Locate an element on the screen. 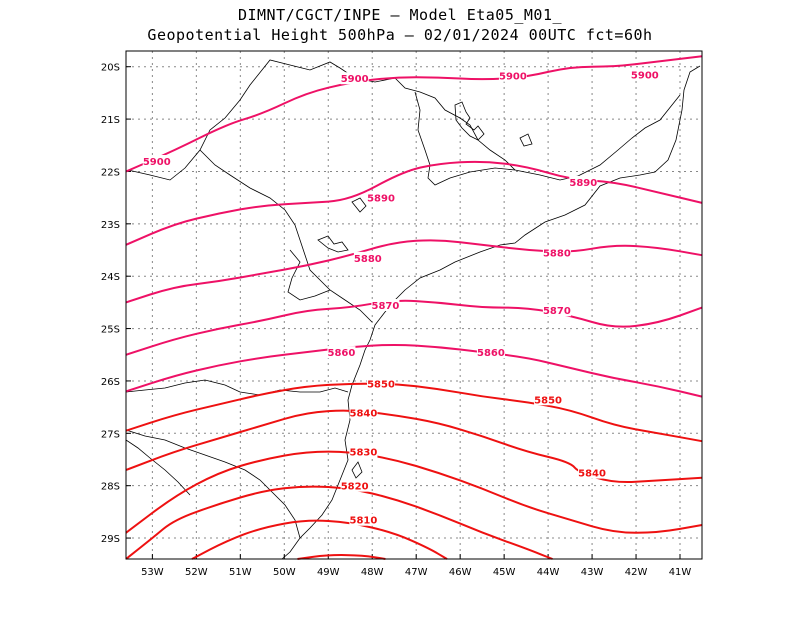  lon-label: 46W is located at coordinates (460, 572).